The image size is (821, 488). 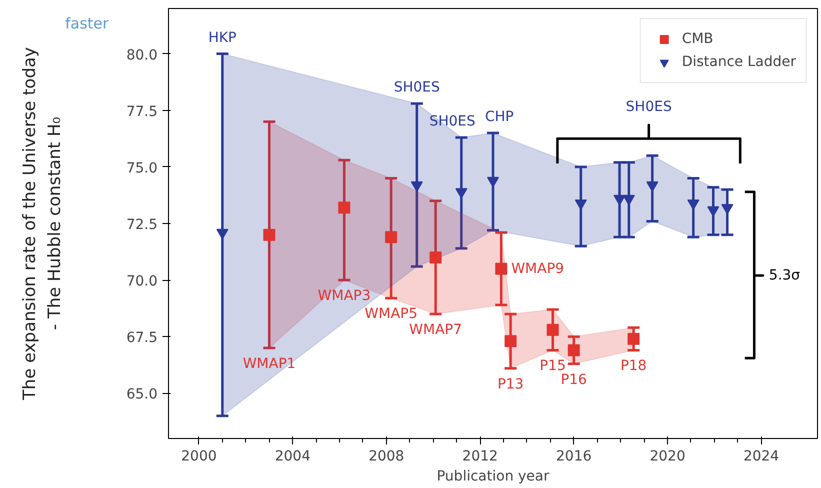 What do you see at coordinates (698, 39) in the screenshot?
I see `legend-label: CMB` at bounding box center [698, 39].